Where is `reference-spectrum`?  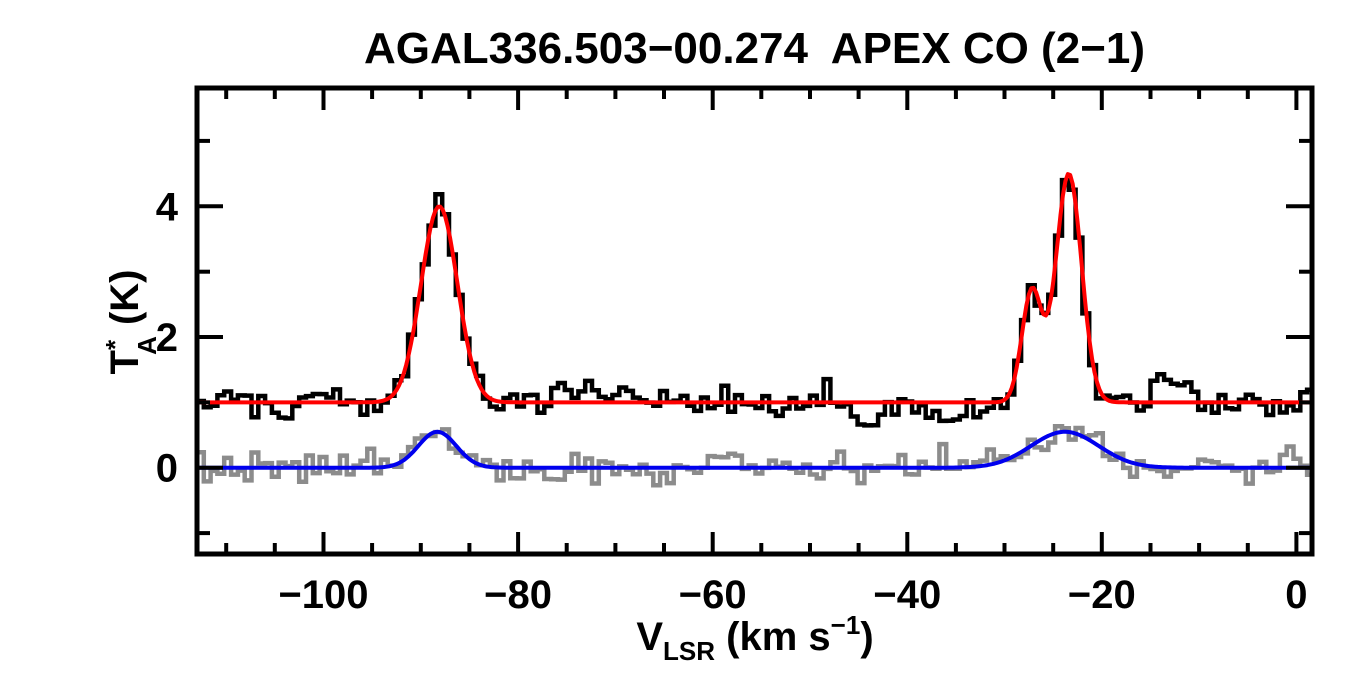
reference-spectrum is located at coordinates (754, 455).